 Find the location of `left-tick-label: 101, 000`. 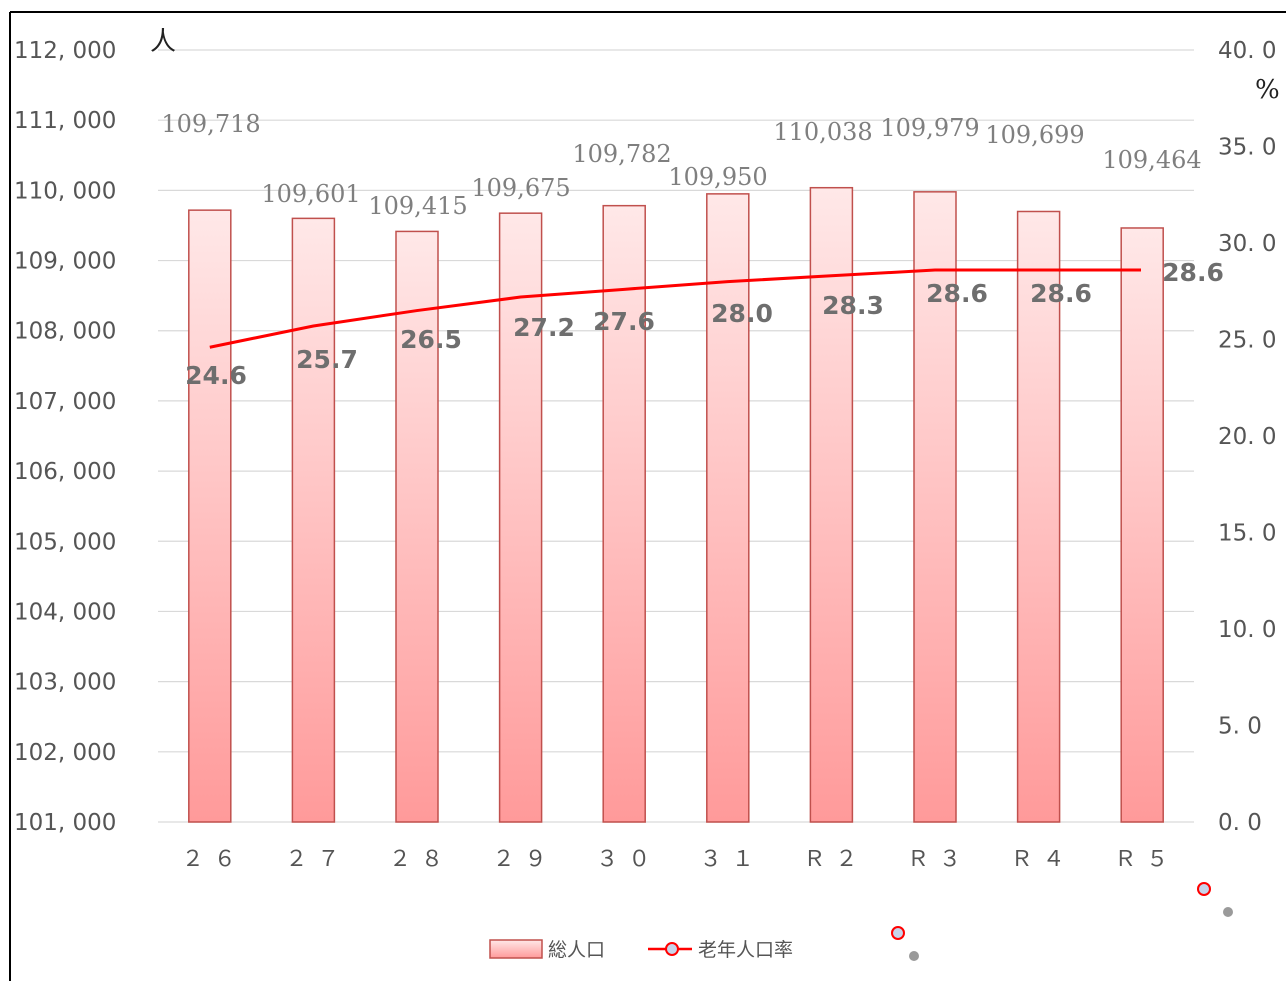

left-tick-label: 101, 000 is located at coordinates (65, 823).